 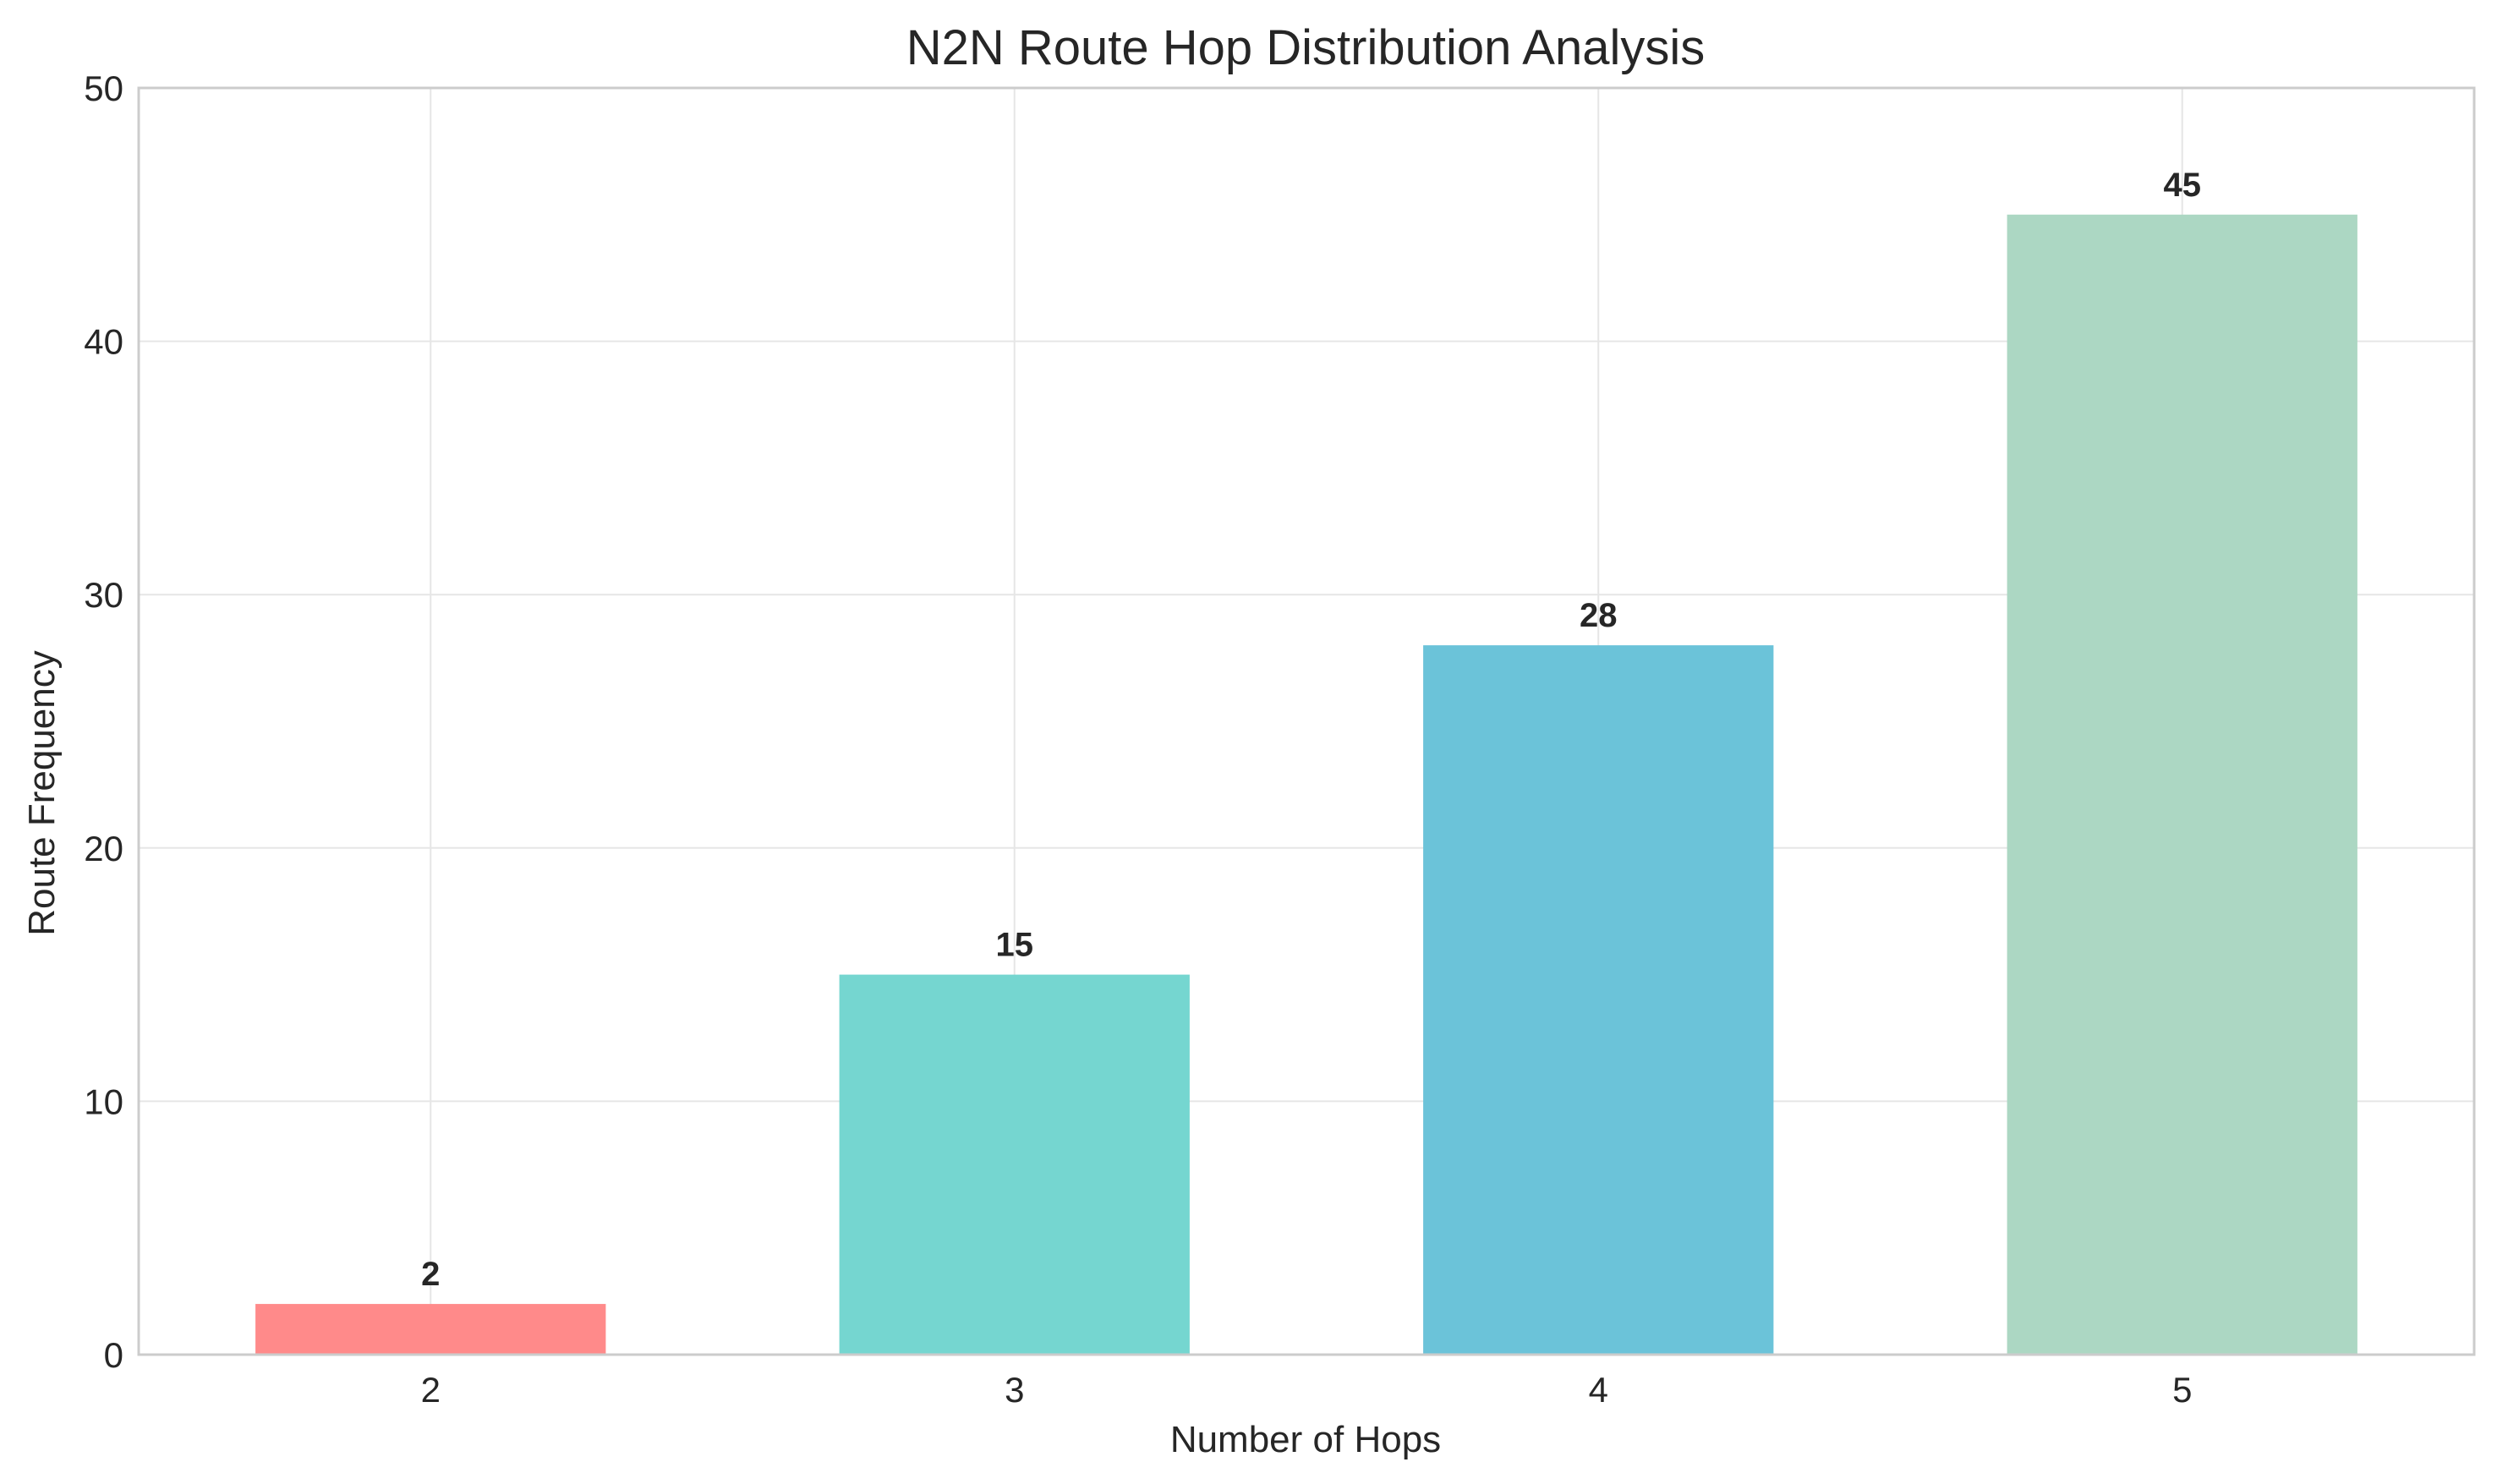 I want to click on x-tick-label: 5, so click(x=2182, y=1390).